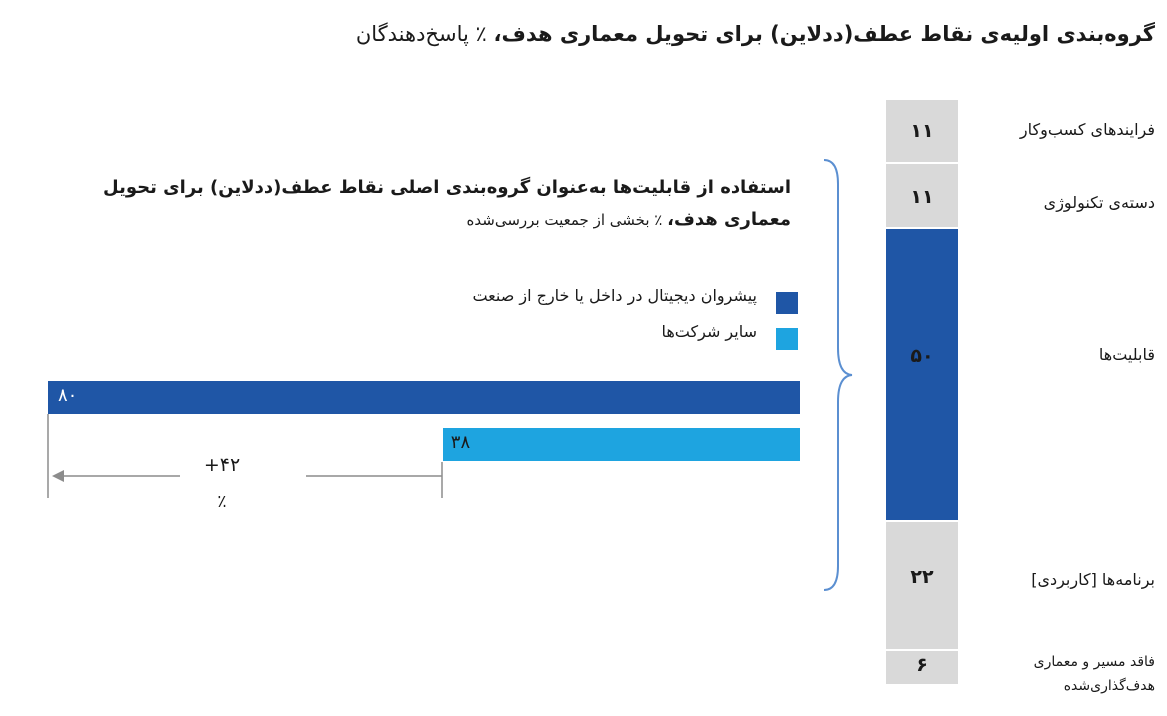 This screenshot has width=1167, height=716. What do you see at coordinates (621, 444) in the screenshot?
I see `bar-other-companies` at bounding box center [621, 444].